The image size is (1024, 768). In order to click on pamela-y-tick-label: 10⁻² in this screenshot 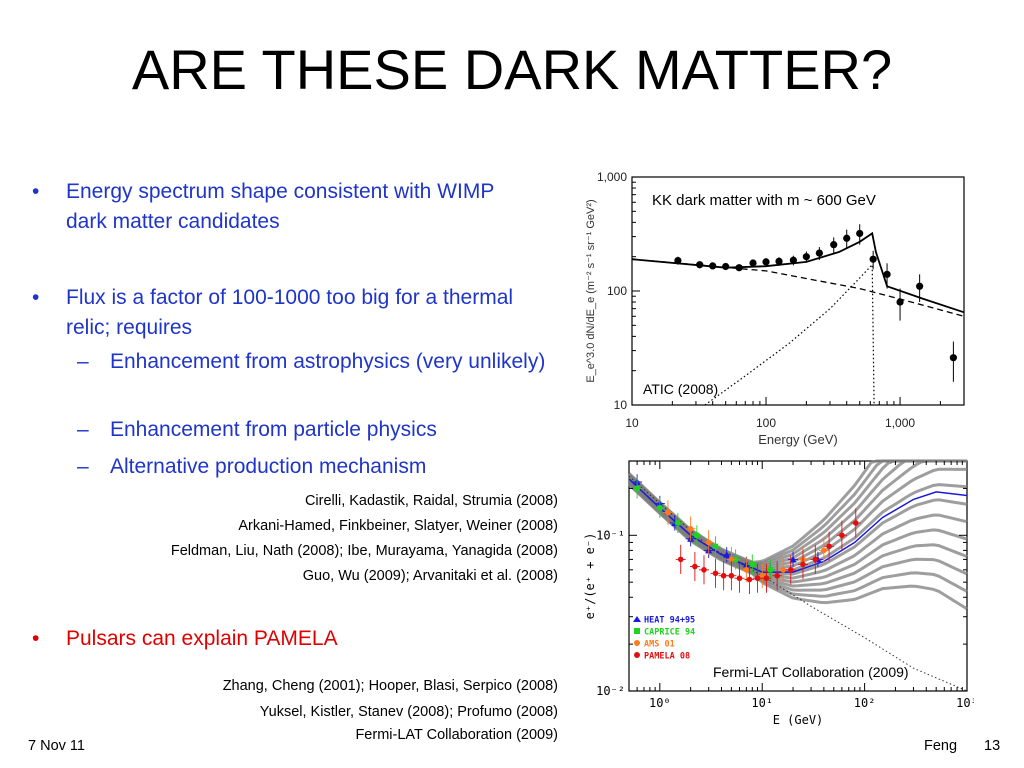, I will do `click(610, 691)`.